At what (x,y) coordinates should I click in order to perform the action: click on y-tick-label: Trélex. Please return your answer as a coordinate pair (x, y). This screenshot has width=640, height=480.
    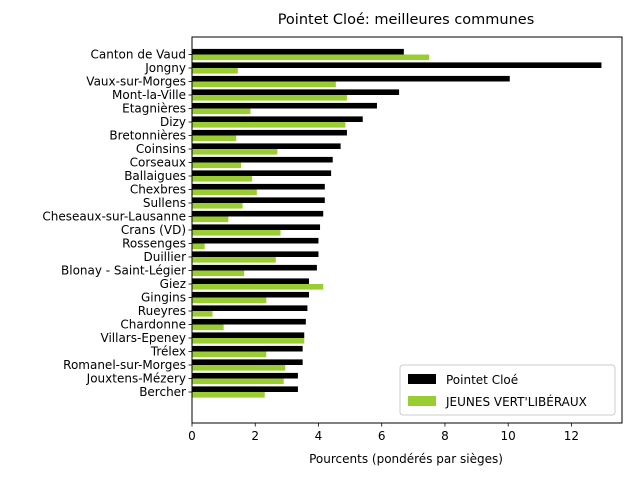
    Looking at the image, I should click on (168, 352).